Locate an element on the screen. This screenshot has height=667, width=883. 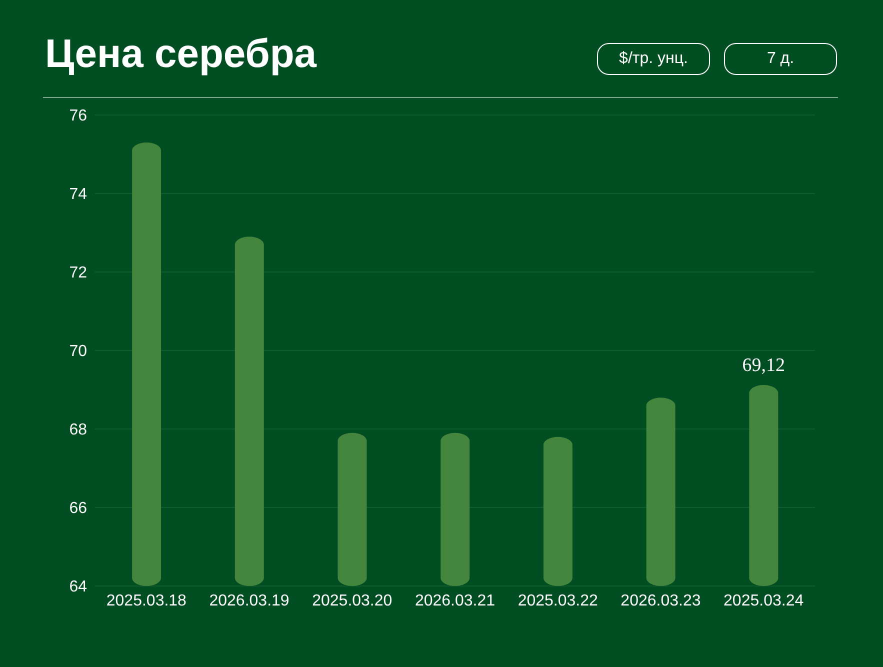
x-tick-label: 2025.03.24 is located at coordinates (764, 601).